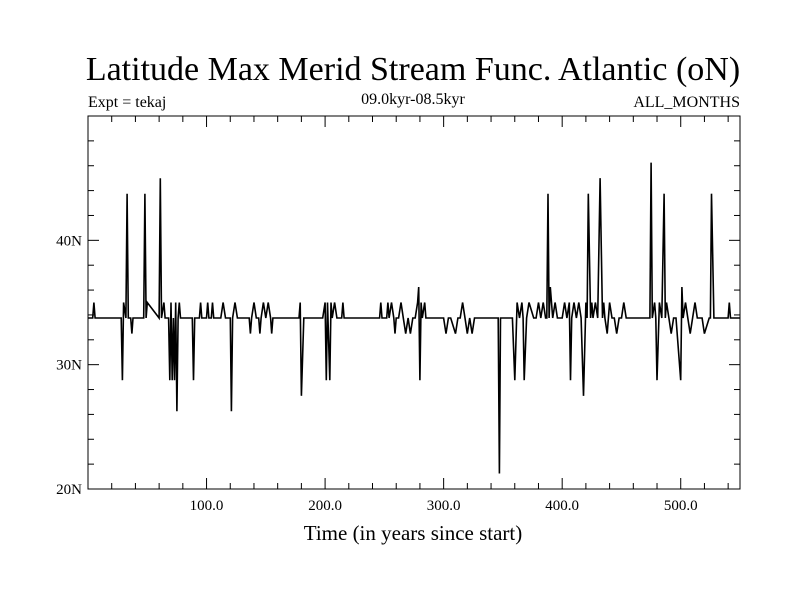 Image resolution: width=800 pixels, height=600 pixels. What do you see at coordinates (681, 506) in the screenshot?
I see `x-tick-label: 500.0` at bounding box center [681, 506].